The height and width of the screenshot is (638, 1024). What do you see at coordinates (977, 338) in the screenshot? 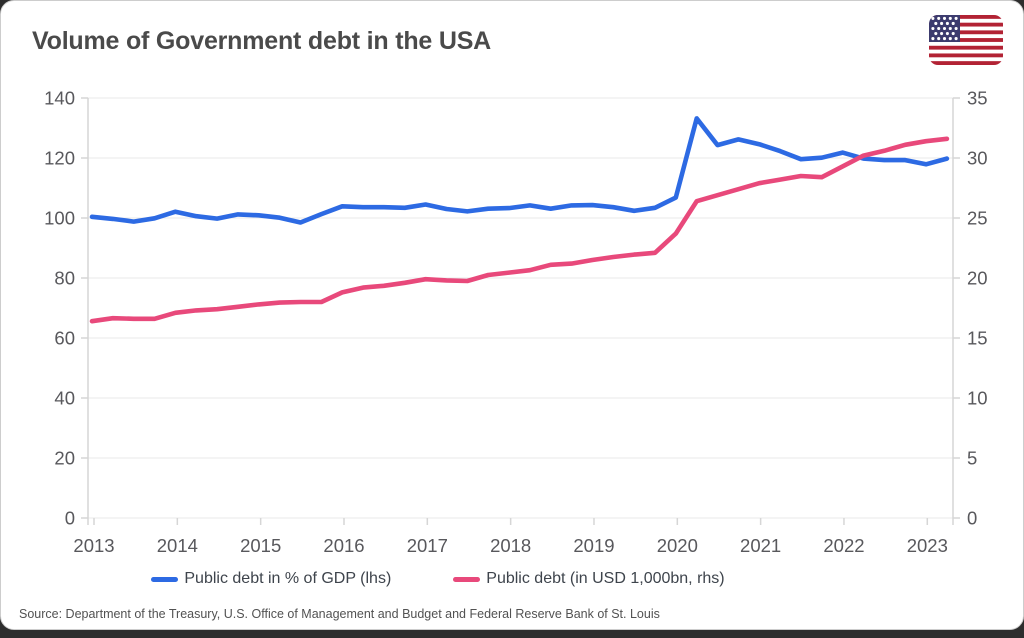
I see `right-axis-label: 15` at bounding box center [977, 338].